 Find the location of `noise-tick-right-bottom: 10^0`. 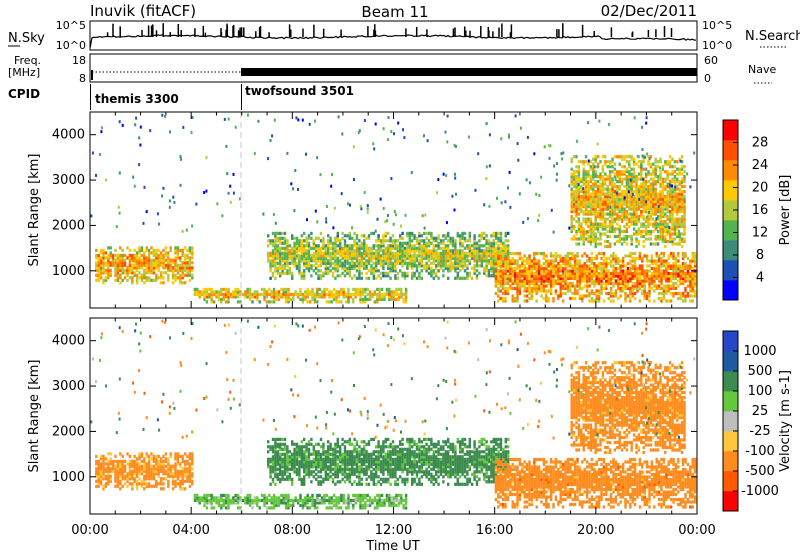

noise-tick-right-bottom: 10^0 is located at coordinates (717, 45).